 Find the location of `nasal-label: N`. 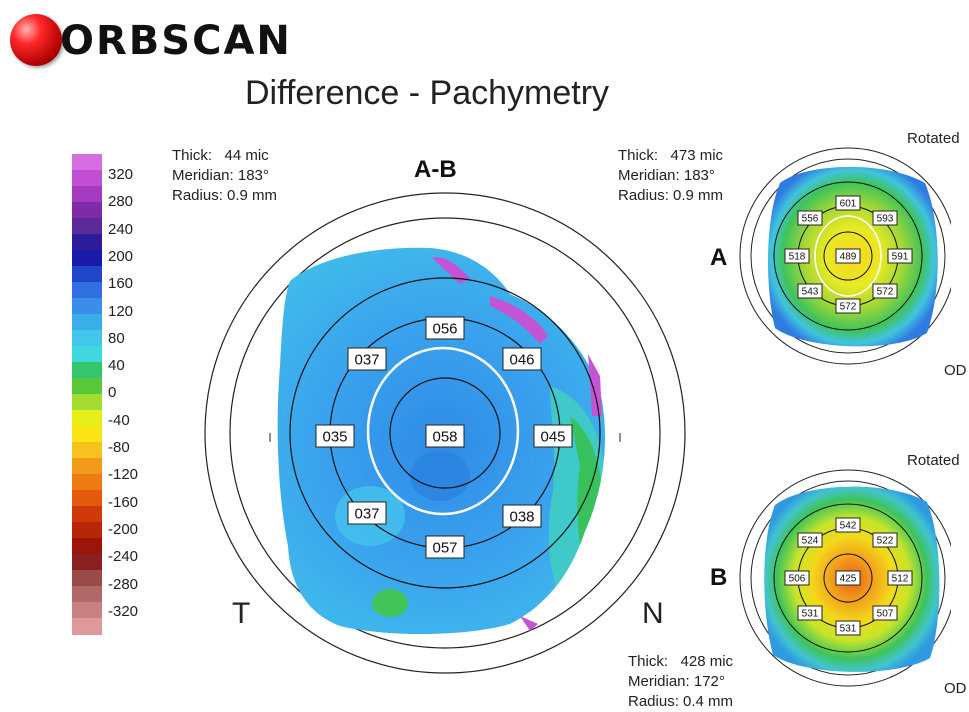

nasal-label: N is located at coordinates (653, 613).